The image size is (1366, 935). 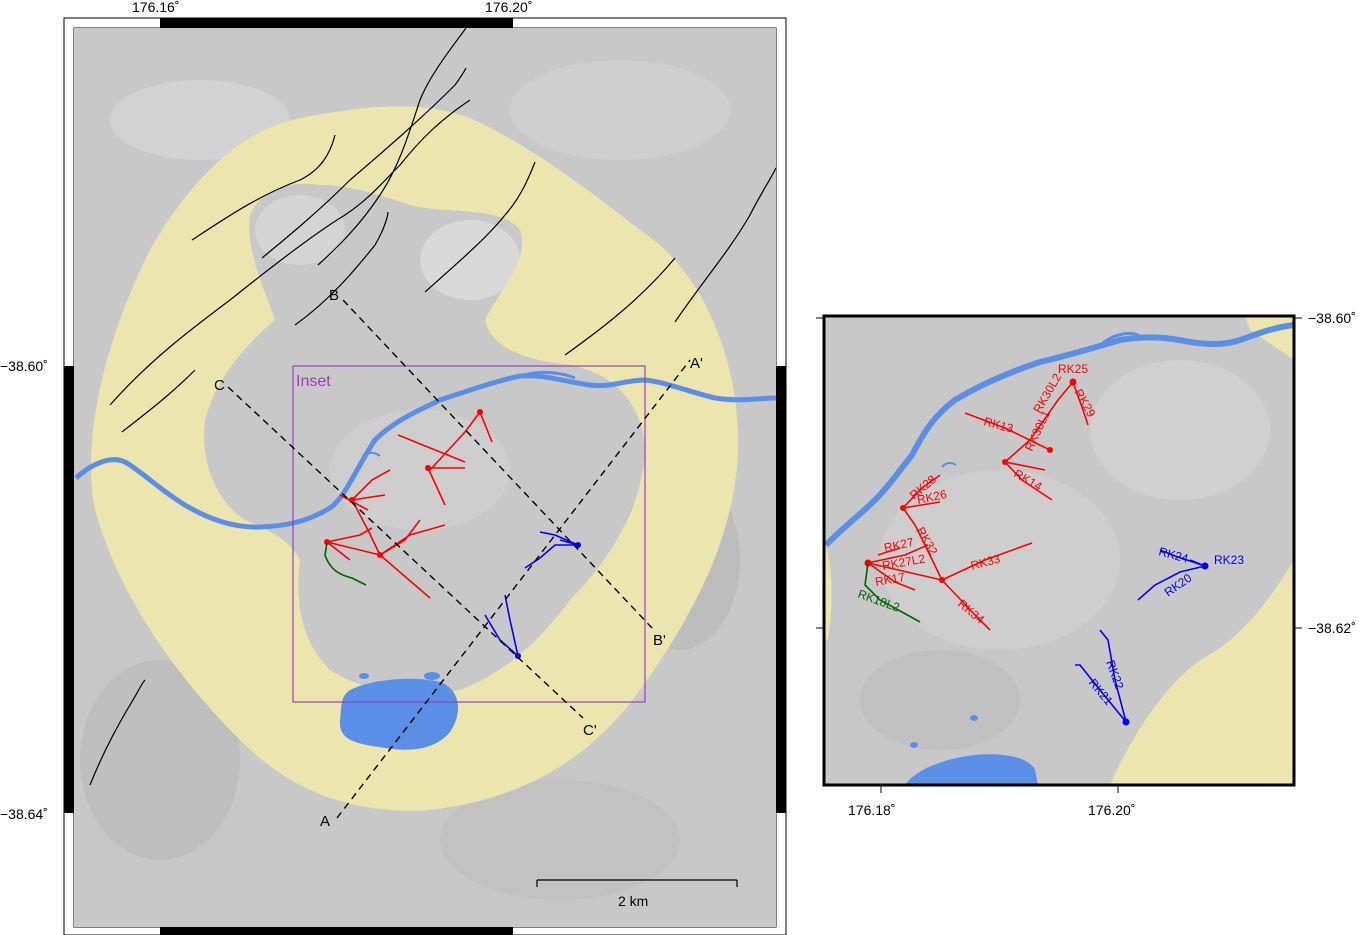 I want to click on section-line-a, so click(x=513, y=589).